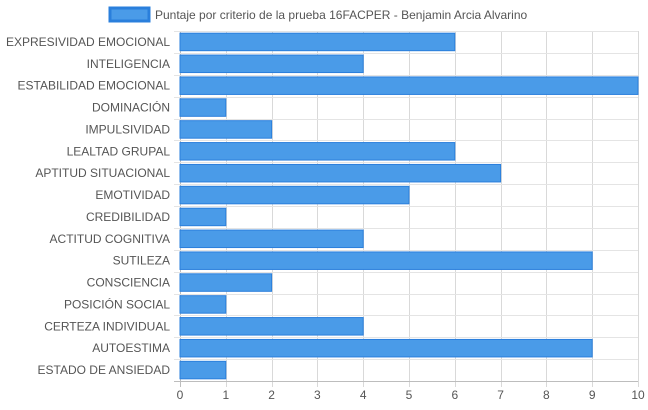 This screenshot has height=410, width=648. Describe the element at coordinates (638, 395) in the screenshot. I see `x-tick-label: 10` at that location.